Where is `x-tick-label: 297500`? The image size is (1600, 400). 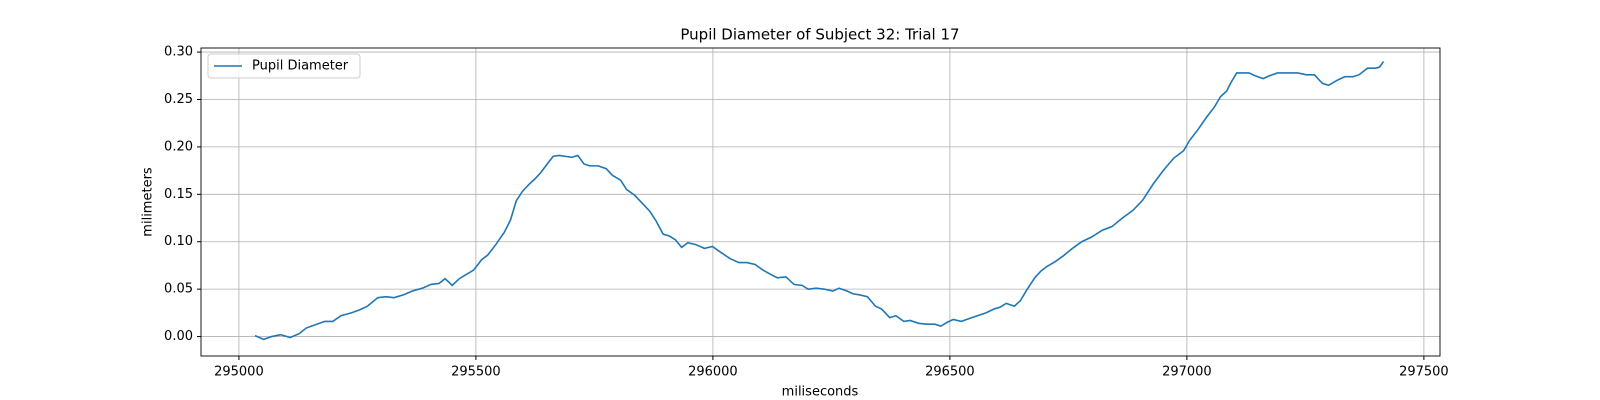 x-tick-label: 297500 is located at coordinates (1424, 372).